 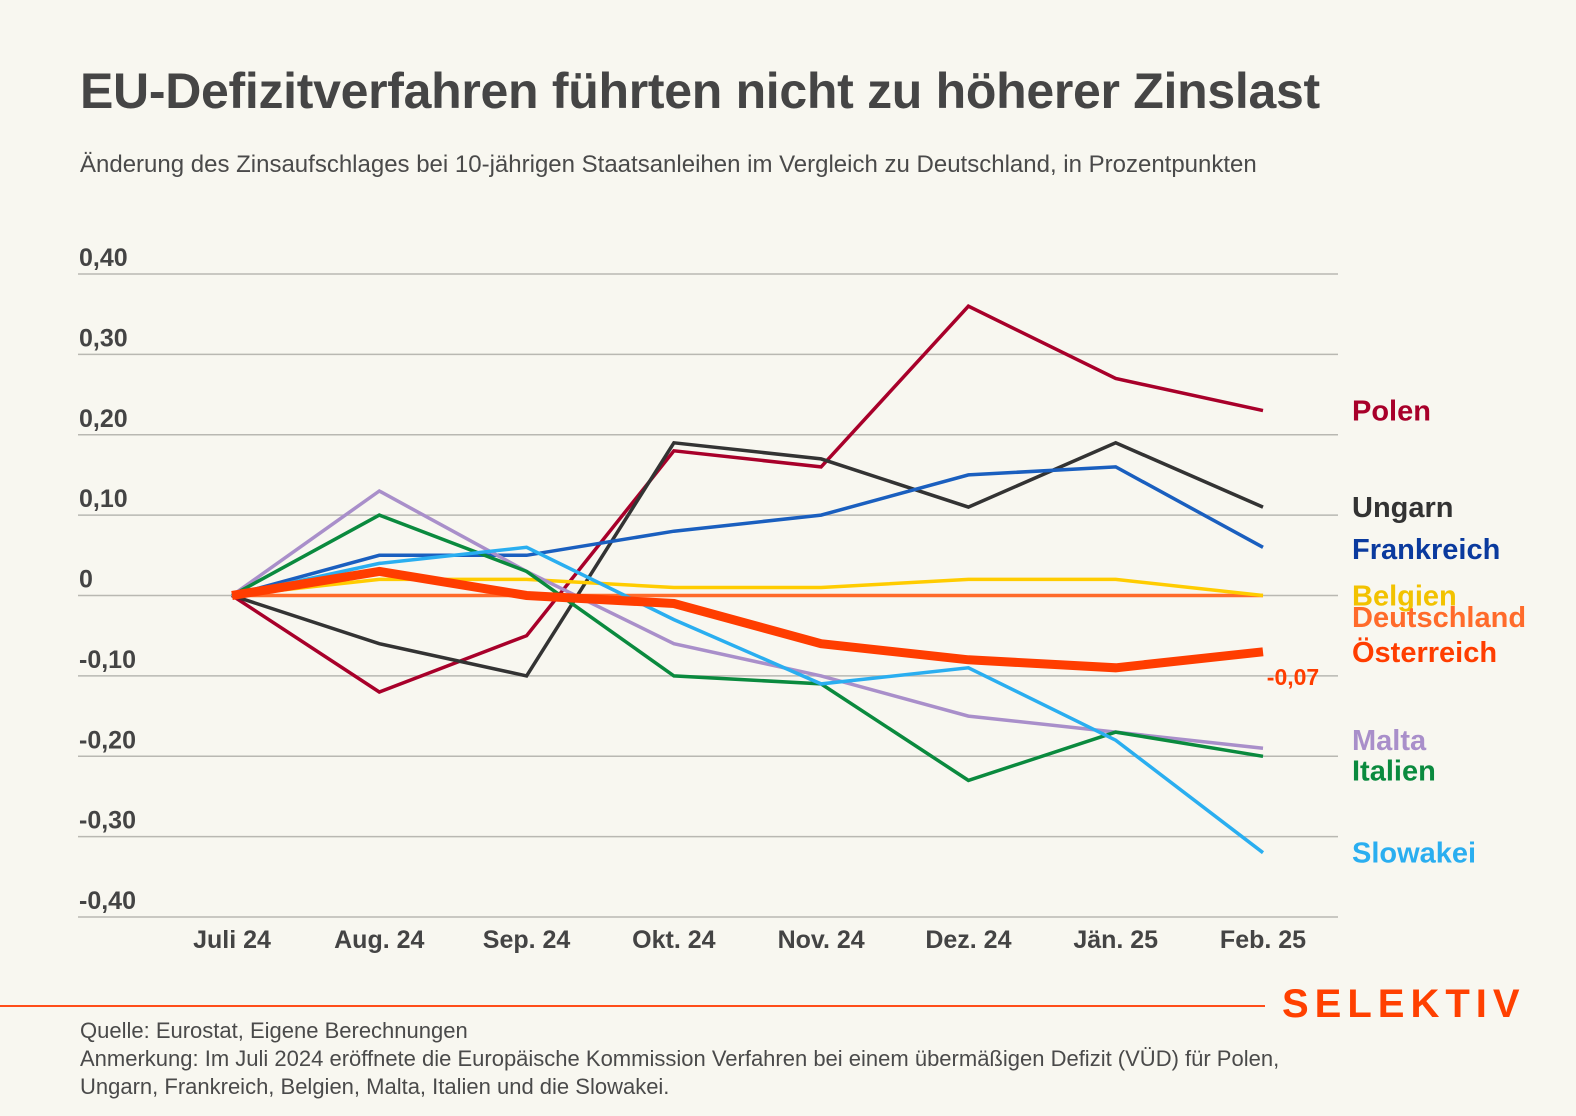 I want to click on x-tick-label: Jän. 25, so click(x=1115, y=940).